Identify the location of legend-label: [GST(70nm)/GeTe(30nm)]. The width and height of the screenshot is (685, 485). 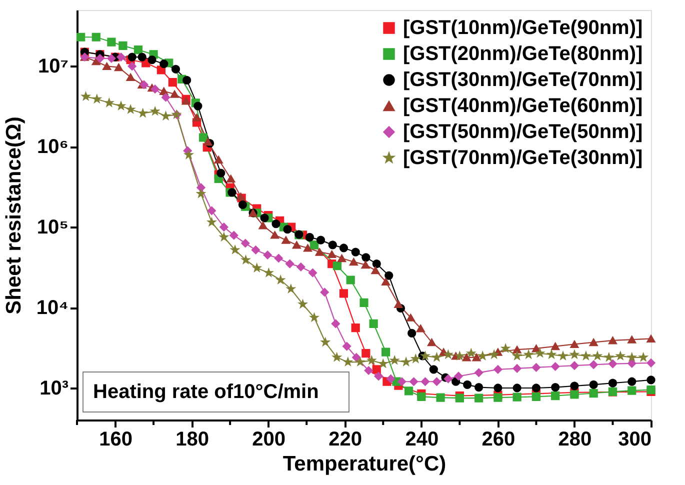
(523, 158).